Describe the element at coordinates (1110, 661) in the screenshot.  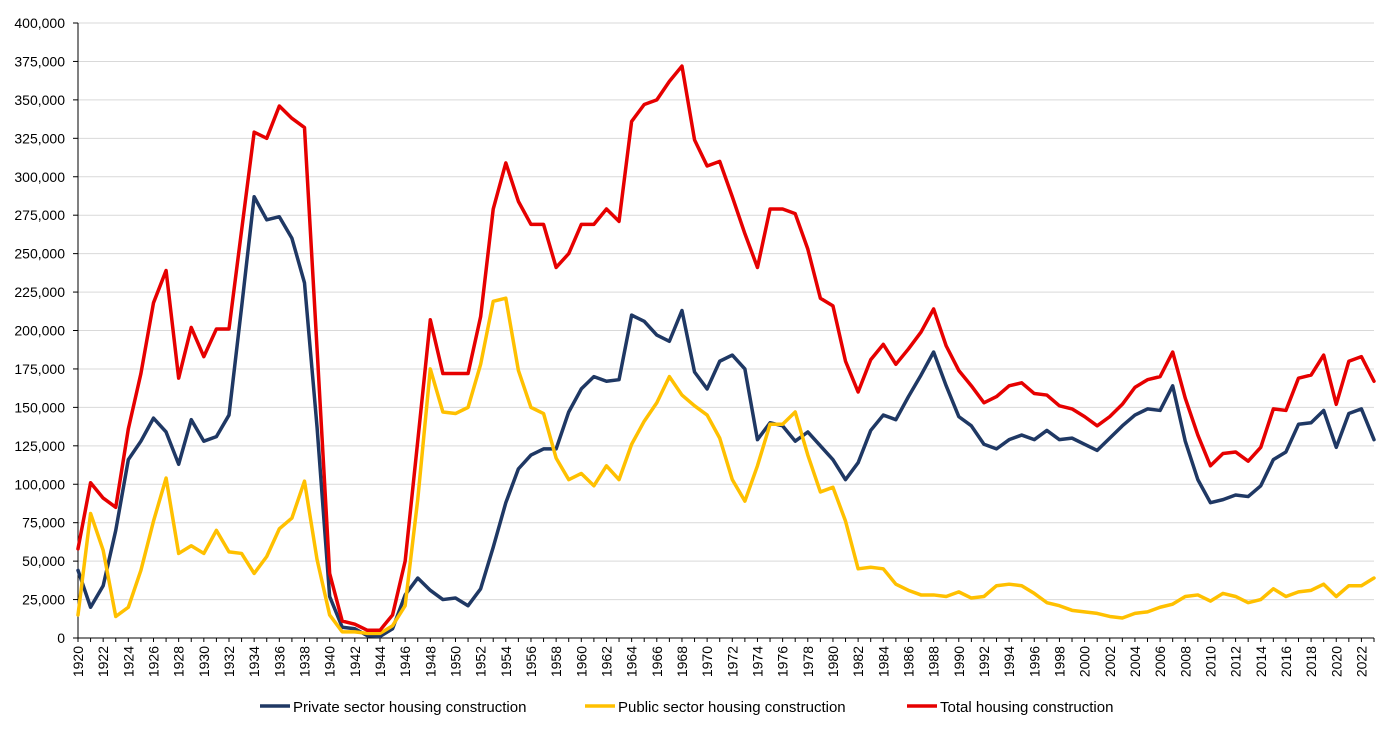
I see `x-tick-label: 2002` at that location.